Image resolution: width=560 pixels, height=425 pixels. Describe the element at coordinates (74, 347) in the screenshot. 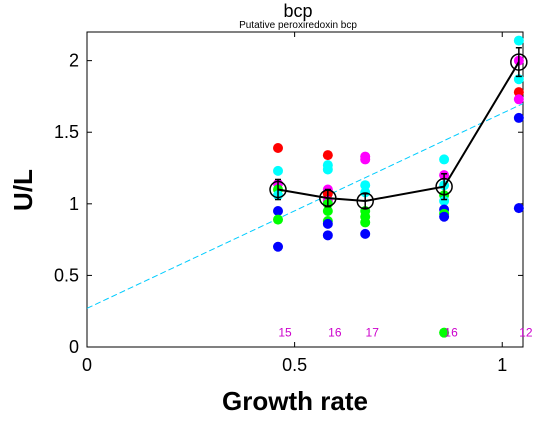

I see `y-tick-label: 0` at that location.